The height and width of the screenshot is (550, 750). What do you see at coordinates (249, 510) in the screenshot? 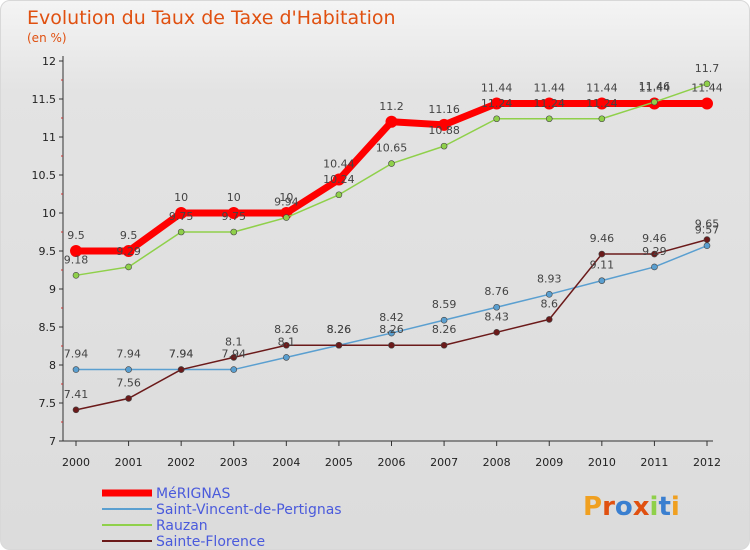
I see `legend-label: Saint-Vincent-de-Pertignas` at bounding box center [249, 510].